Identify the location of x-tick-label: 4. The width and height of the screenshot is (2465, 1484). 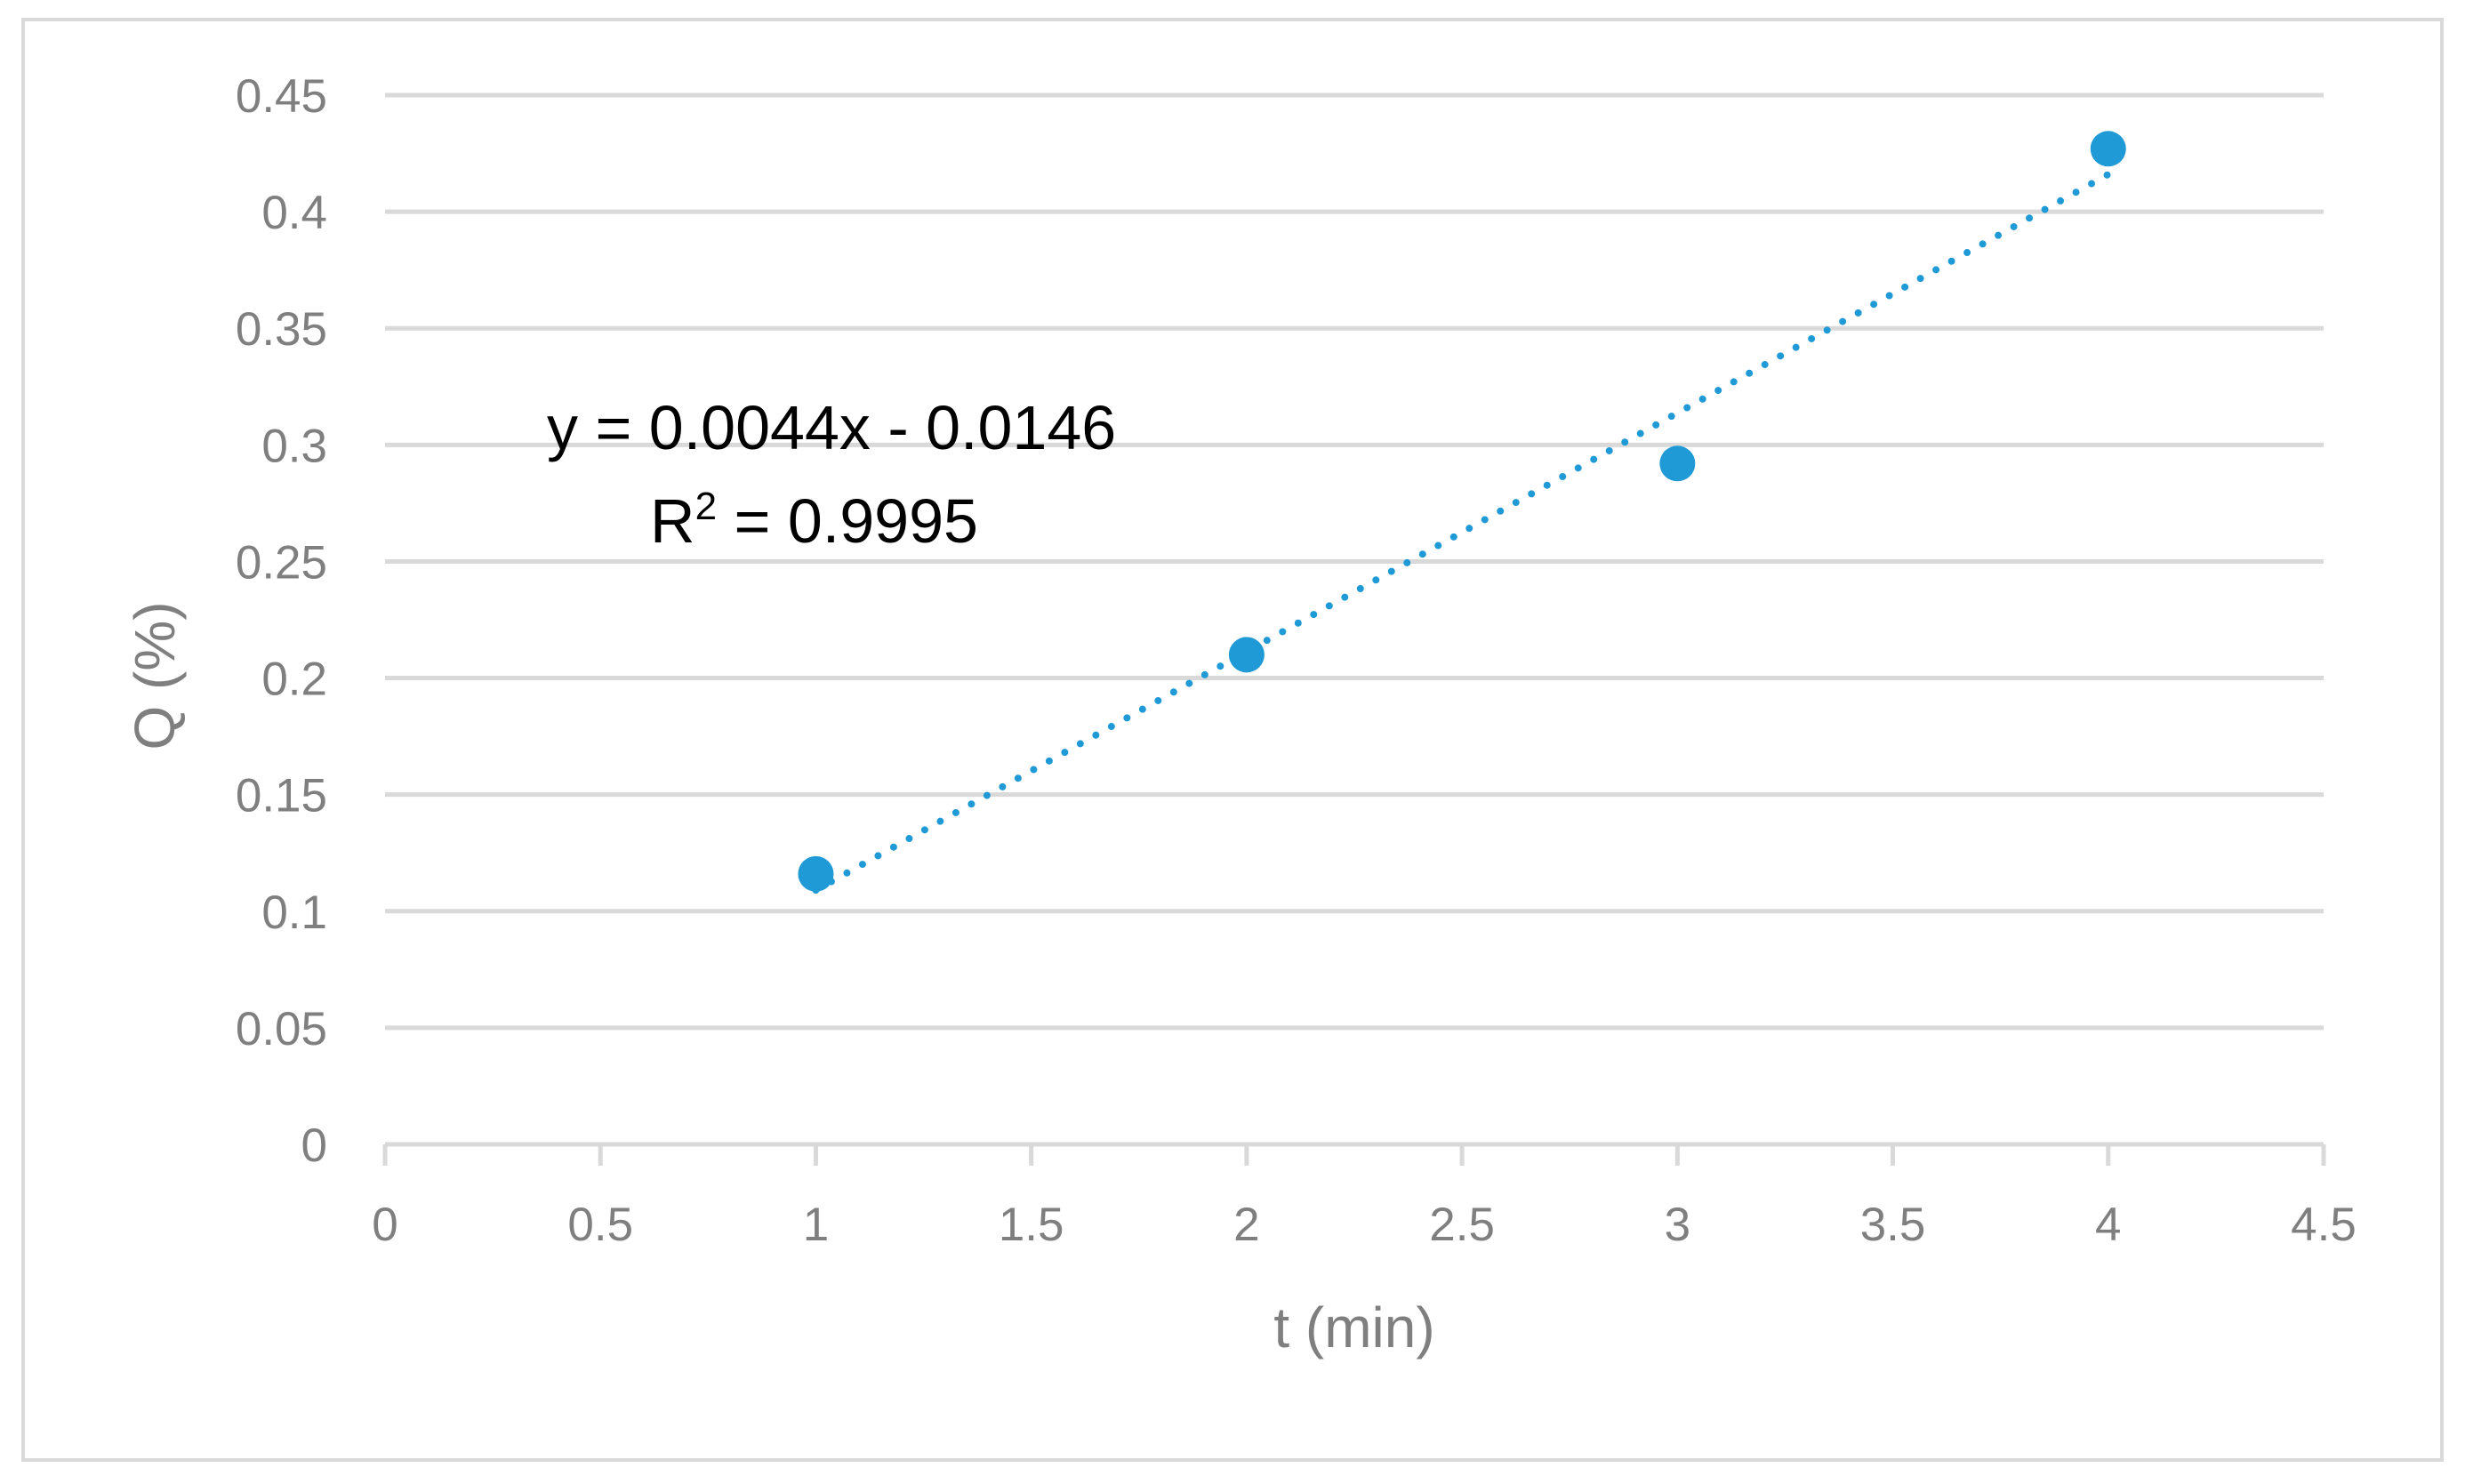
(2108, 1225).